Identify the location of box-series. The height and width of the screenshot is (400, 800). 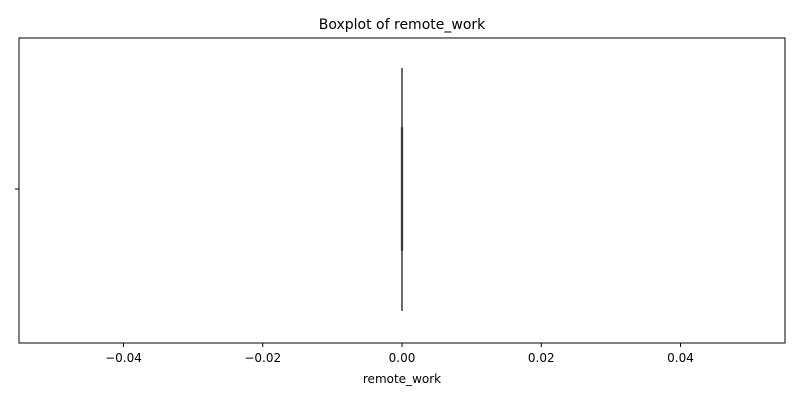
(402, 189).